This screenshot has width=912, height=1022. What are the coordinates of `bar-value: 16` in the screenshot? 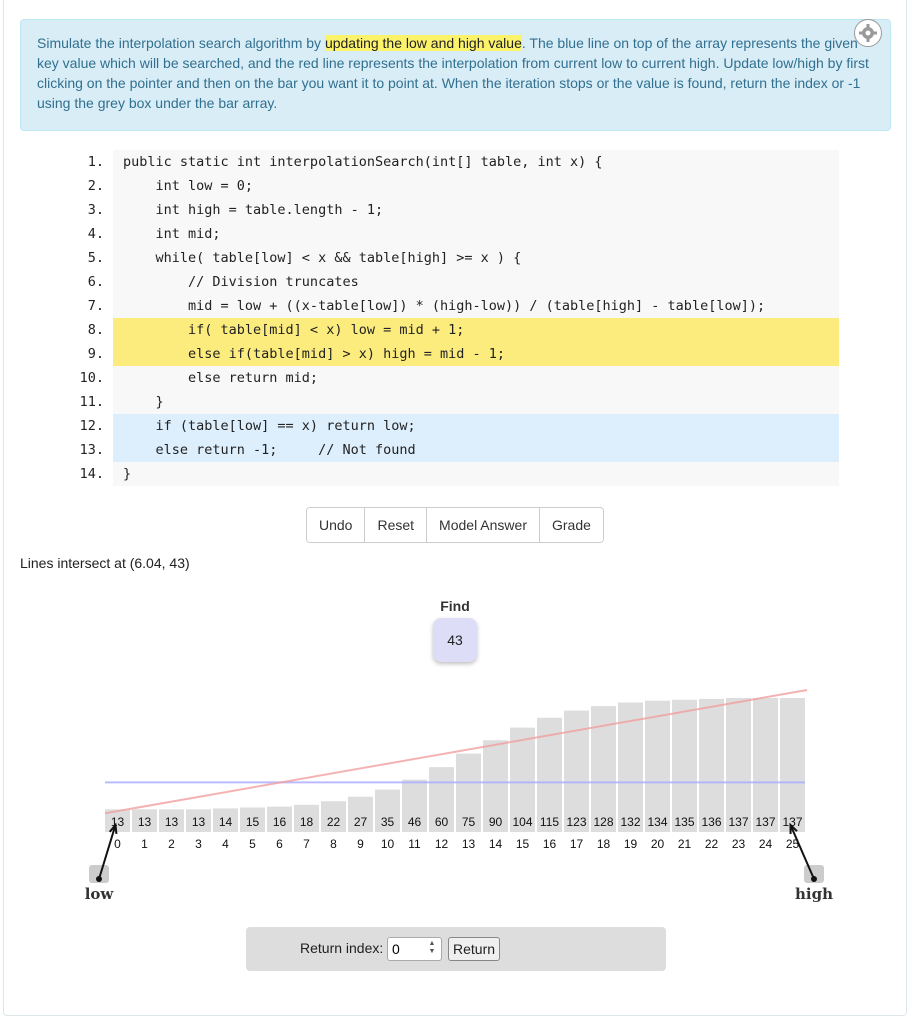 It's located at (280, 822).